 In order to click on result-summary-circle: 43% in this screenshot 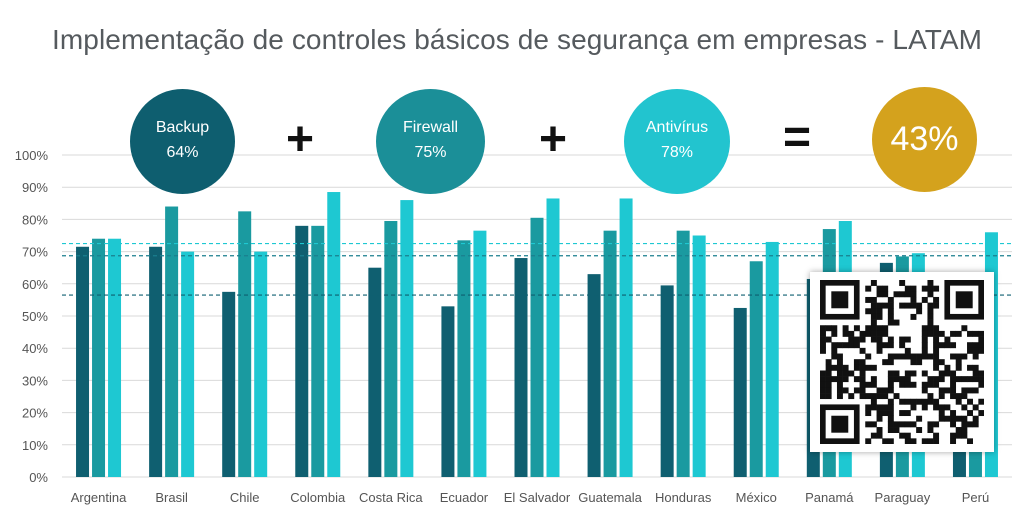, I will do `click(924, 139)`.